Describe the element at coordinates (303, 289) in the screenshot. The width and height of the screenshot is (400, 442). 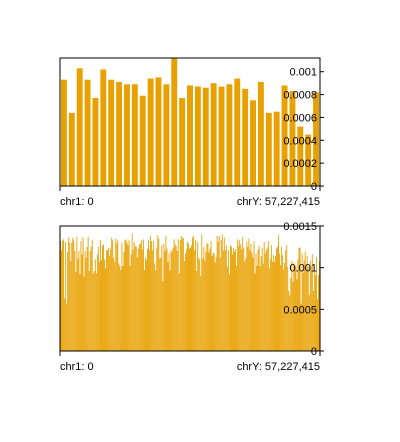
I see `lower-y-axis: 0 0.0005 0.001 0.0015` at that location.